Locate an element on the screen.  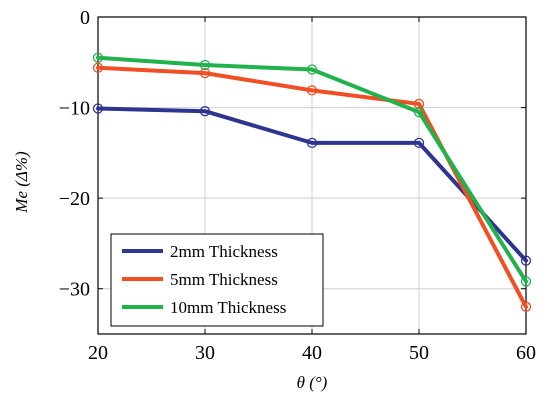
legend-label: 10mm Thickness is located at coordinates (228, 307).